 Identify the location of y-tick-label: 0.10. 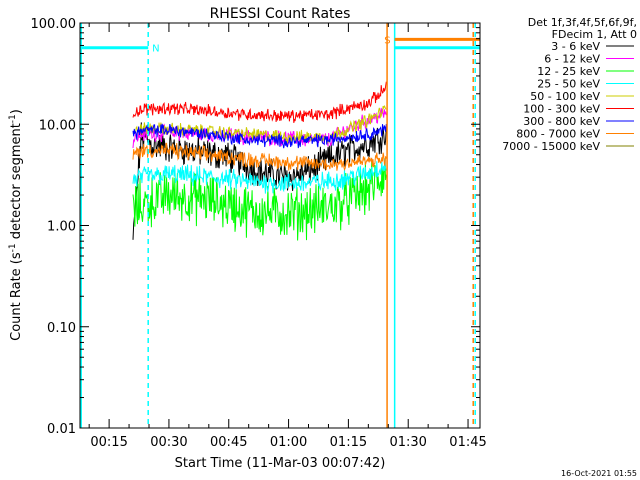
(61, 328).